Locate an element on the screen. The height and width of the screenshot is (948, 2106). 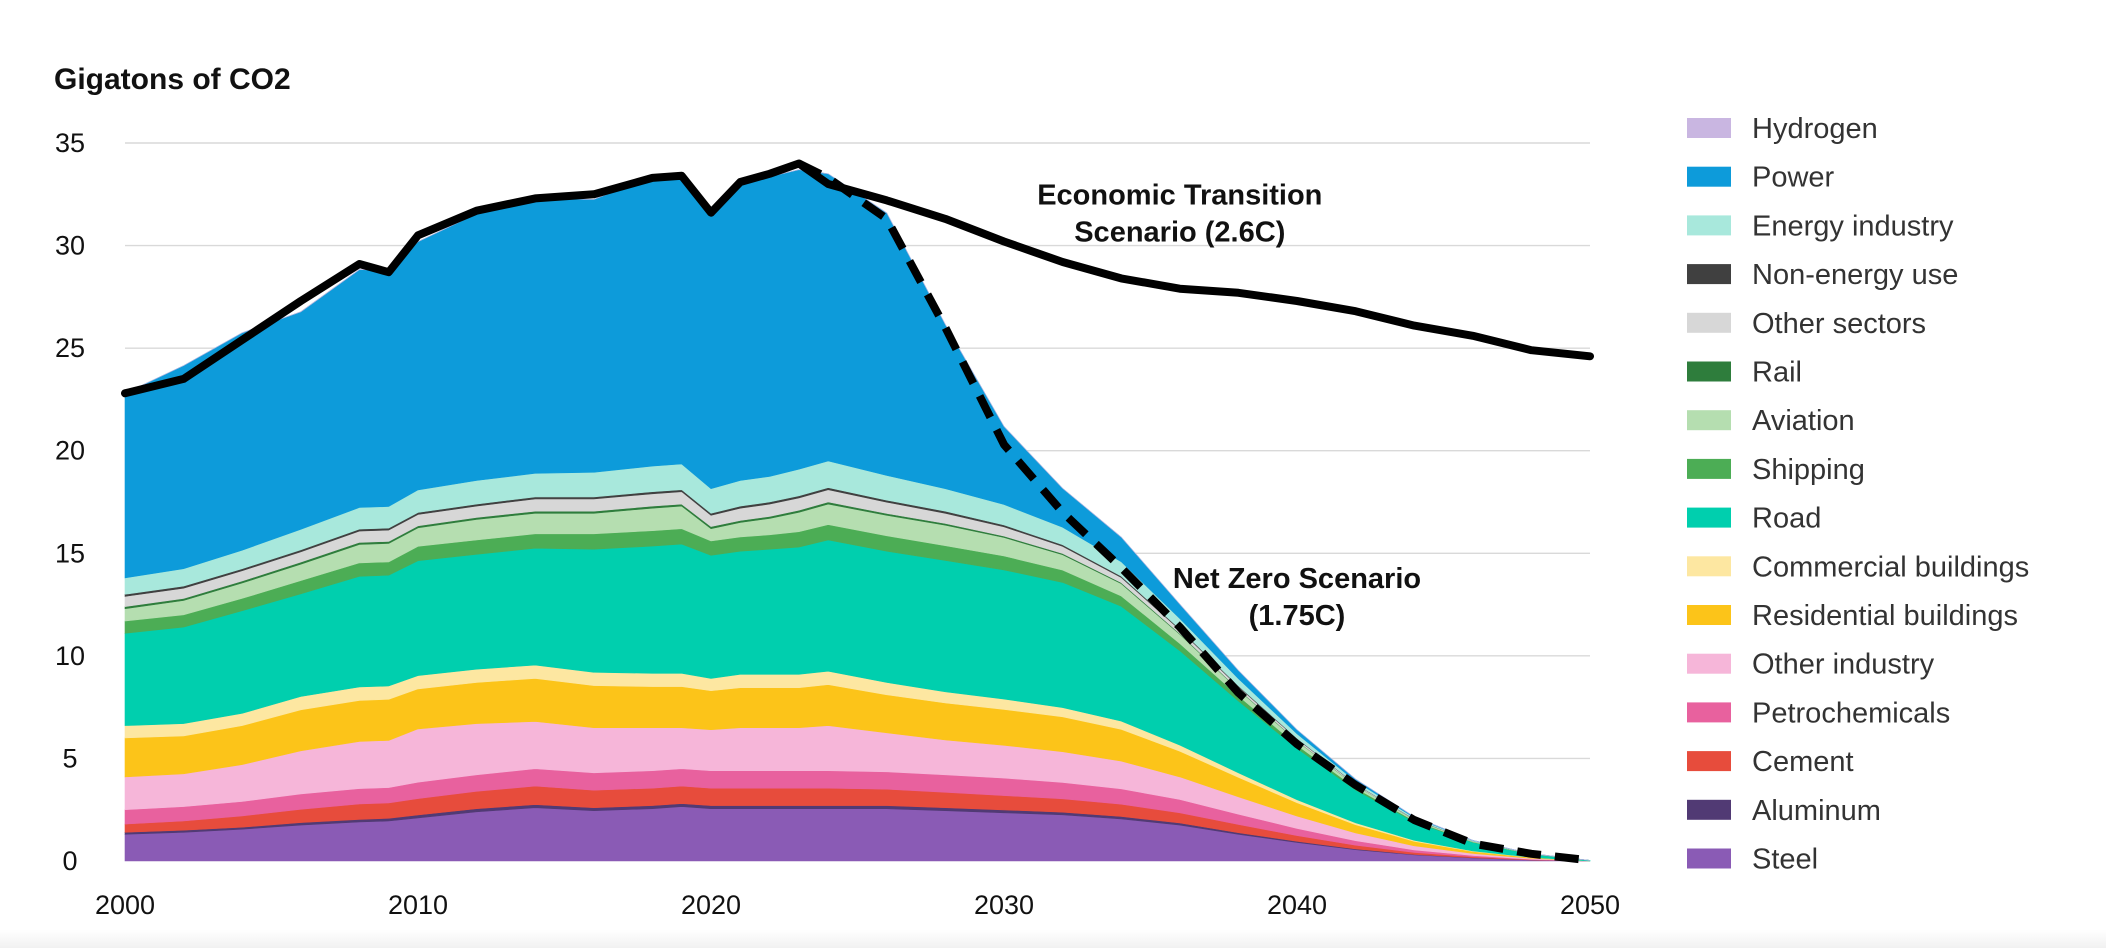
legend-swatch-commercial-buildings is located at coordinates (1709, 566).